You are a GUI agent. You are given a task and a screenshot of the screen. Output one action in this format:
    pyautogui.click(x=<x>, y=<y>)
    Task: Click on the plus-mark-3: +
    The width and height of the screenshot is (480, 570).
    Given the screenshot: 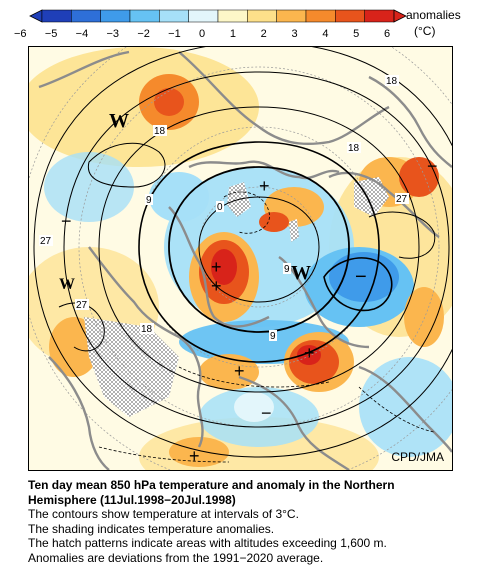 What is the action you would take?
    pyautogui.click(x=264, y=186)
    